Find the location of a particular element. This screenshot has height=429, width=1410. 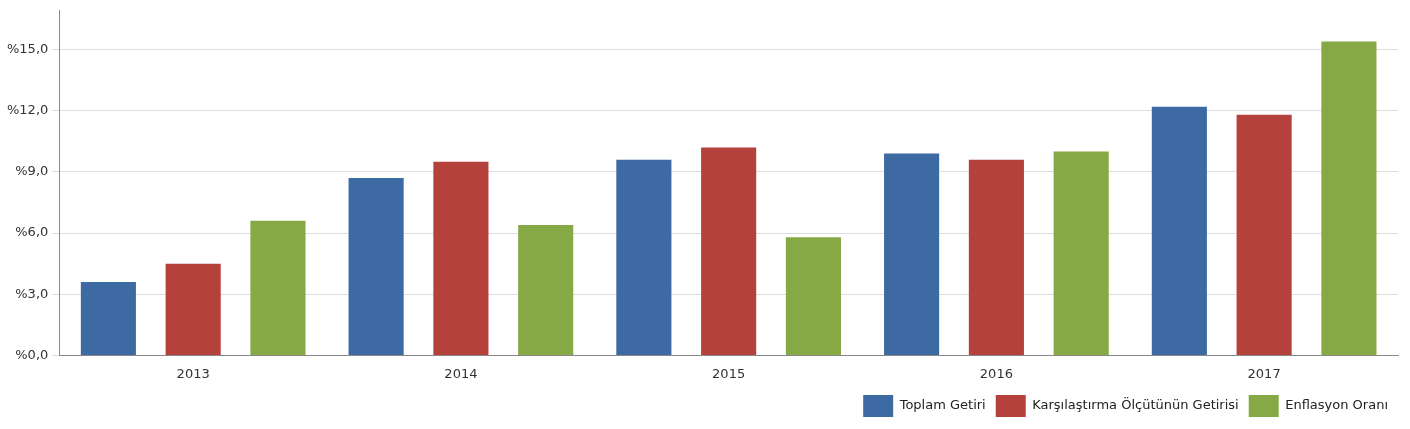

y-tick-label: %9,0 is located at coordinates (32, 171).